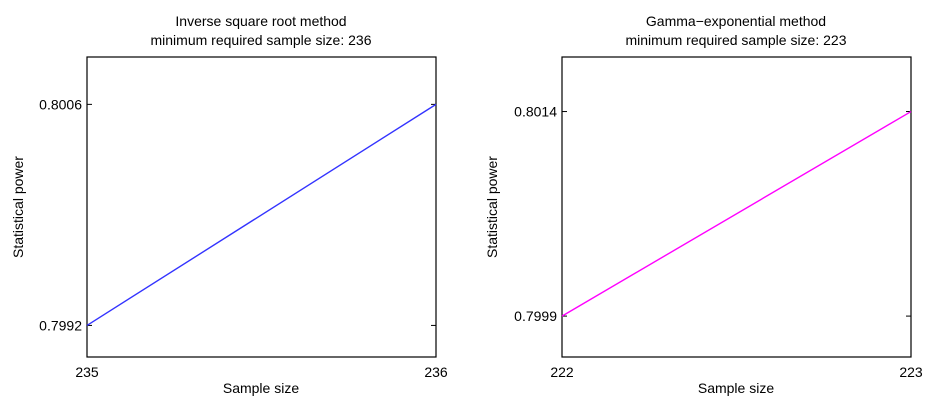 Image resolution: width=925 pixels, height=399 pixels. Describe the element at coordinates (18, 207) in the screenshot. I see `chart-left-y-axis-label: Statistical power` at that location.